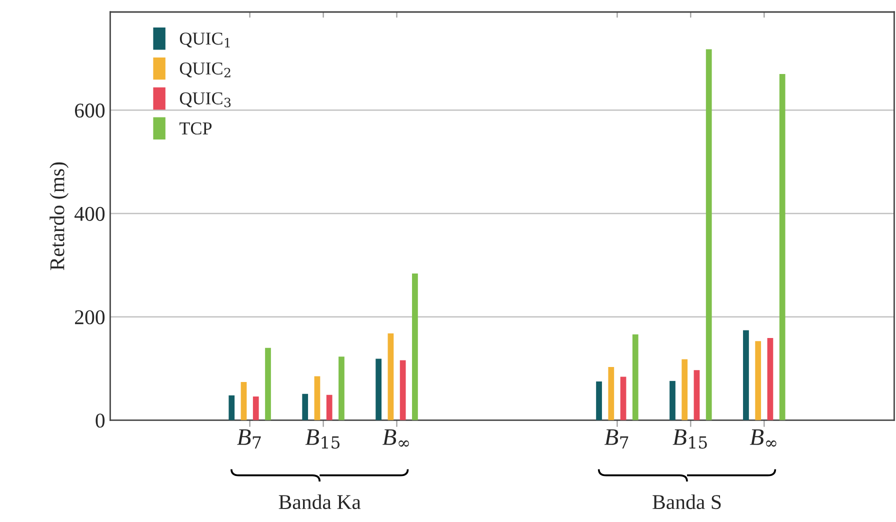 This screenshot has width=896, height=522. Describe the element at coordinates (319, 502) in the screenshot. I see `text: Banda Ka` at that location.